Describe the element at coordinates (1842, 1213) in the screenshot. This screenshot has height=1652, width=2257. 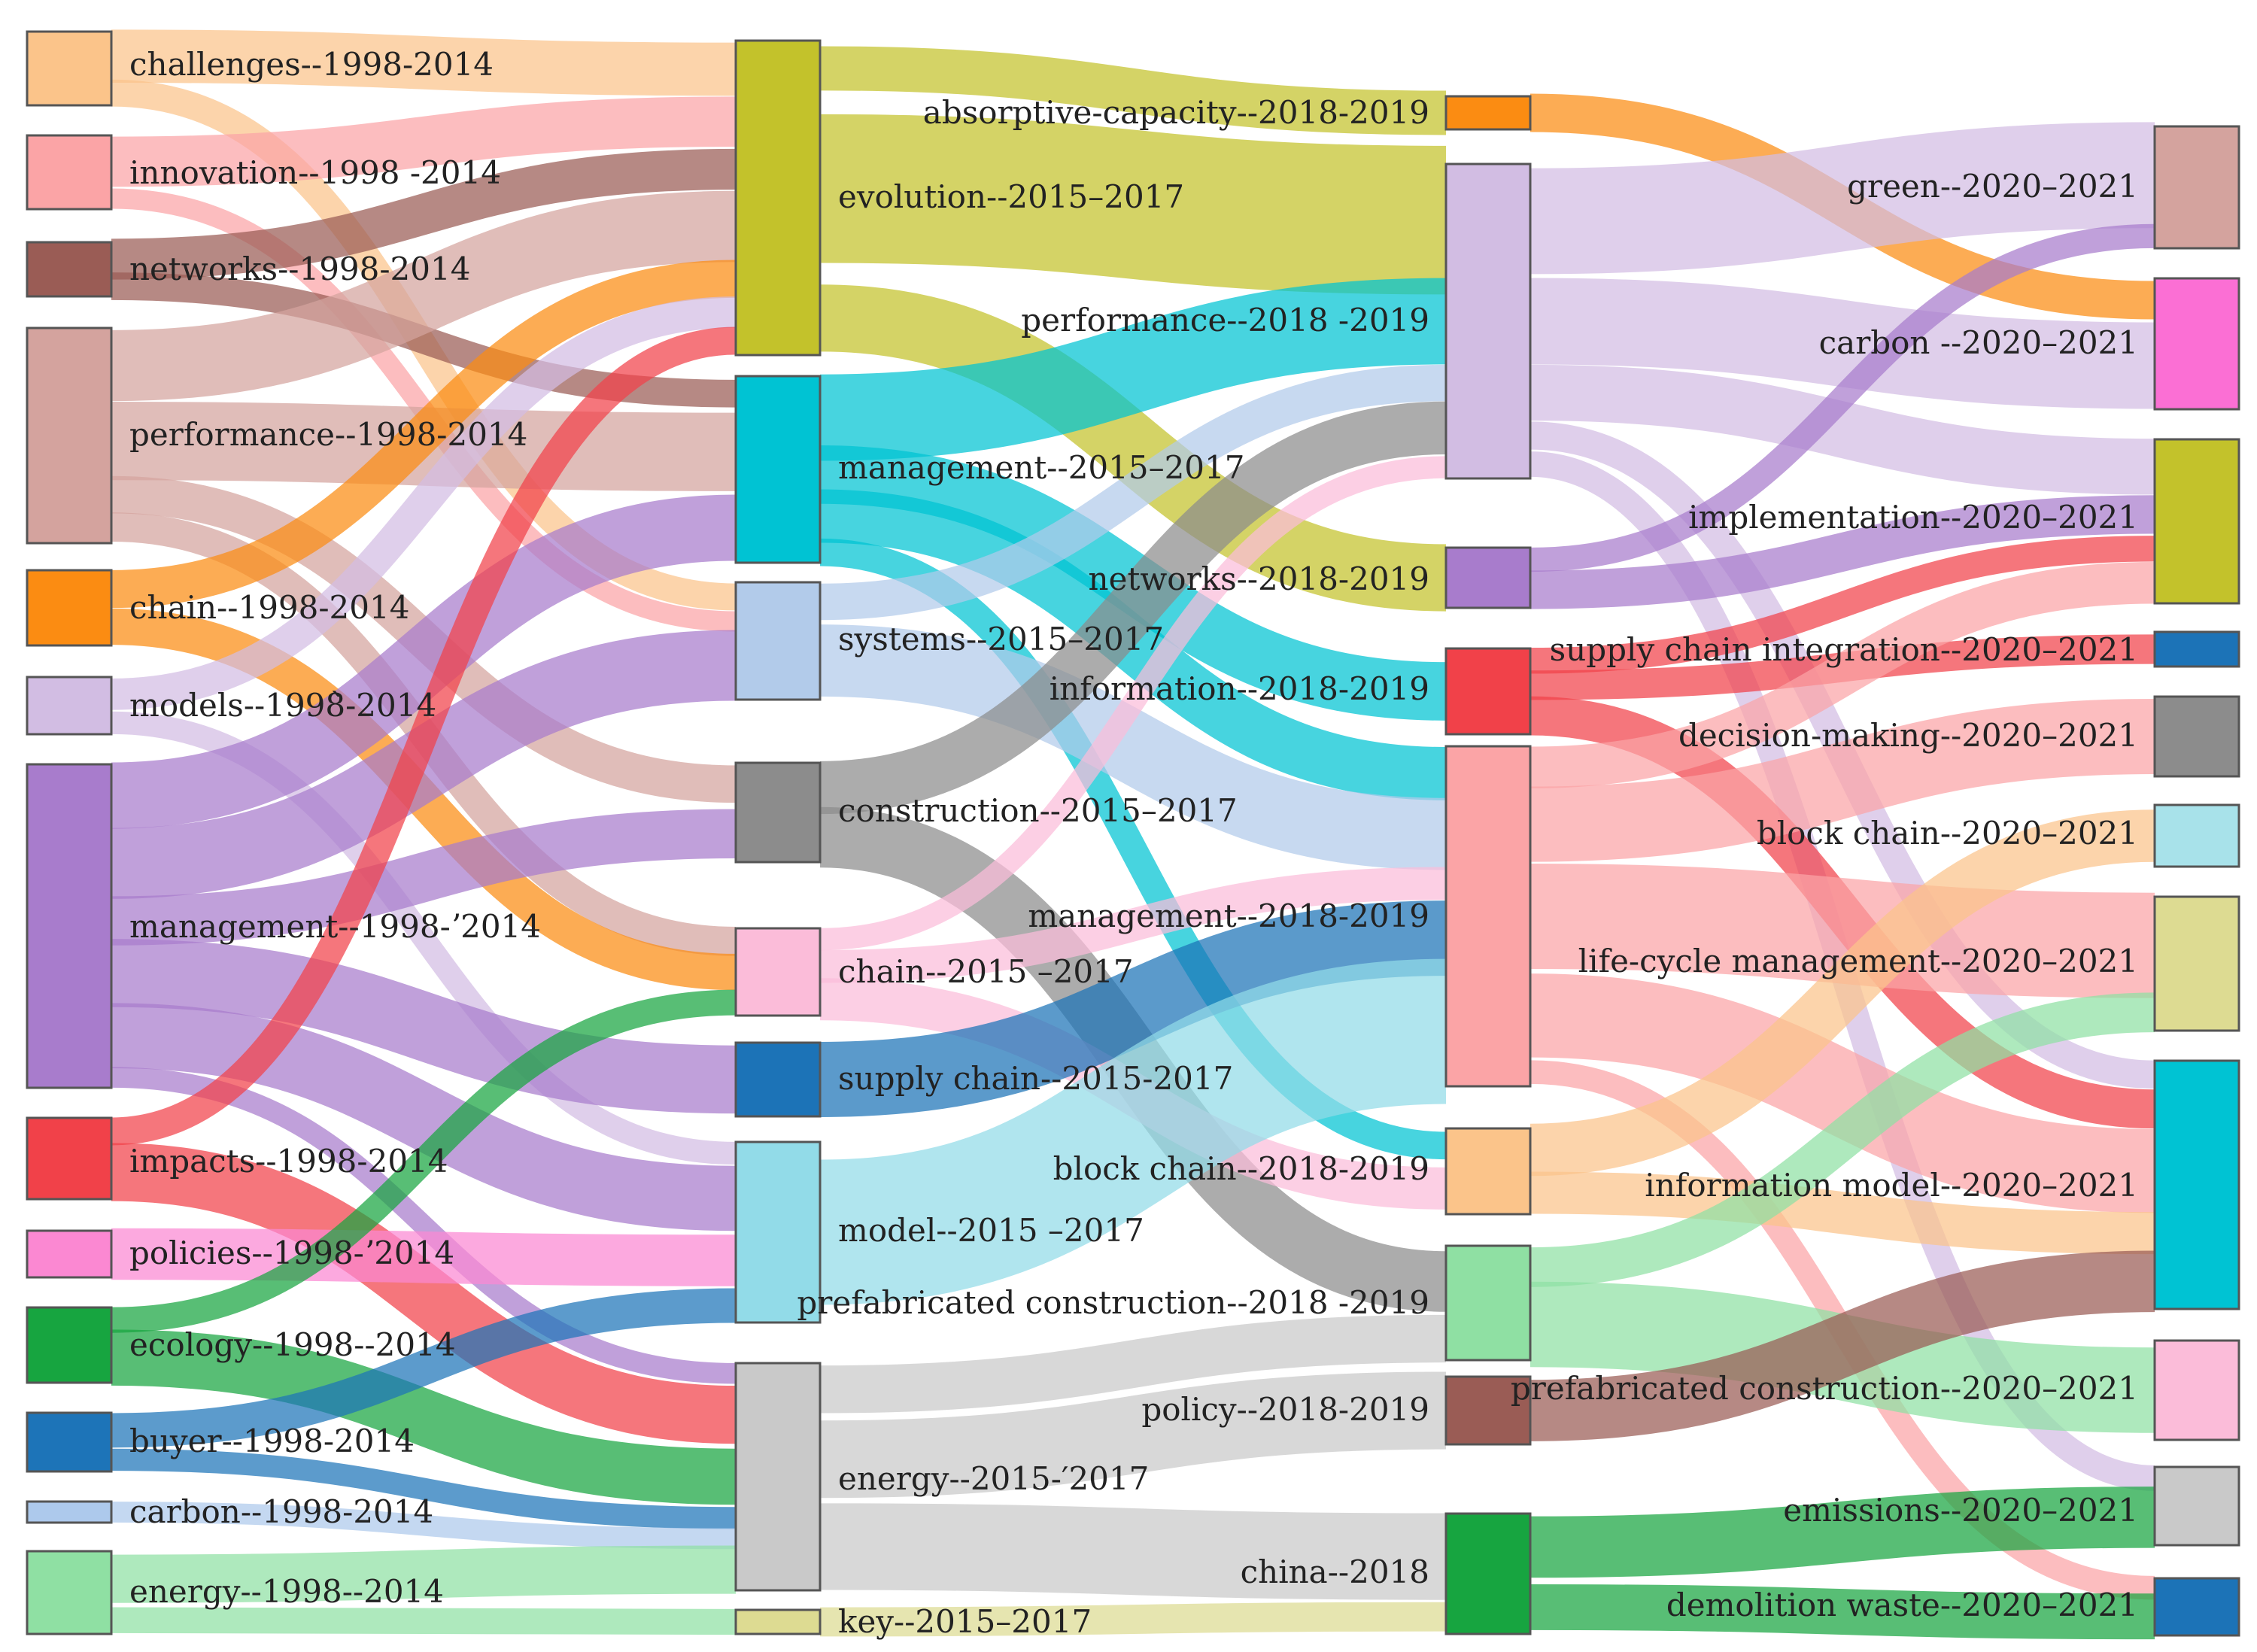
I see `link-c3_blockchain-to-c4_infomodel` at that location.